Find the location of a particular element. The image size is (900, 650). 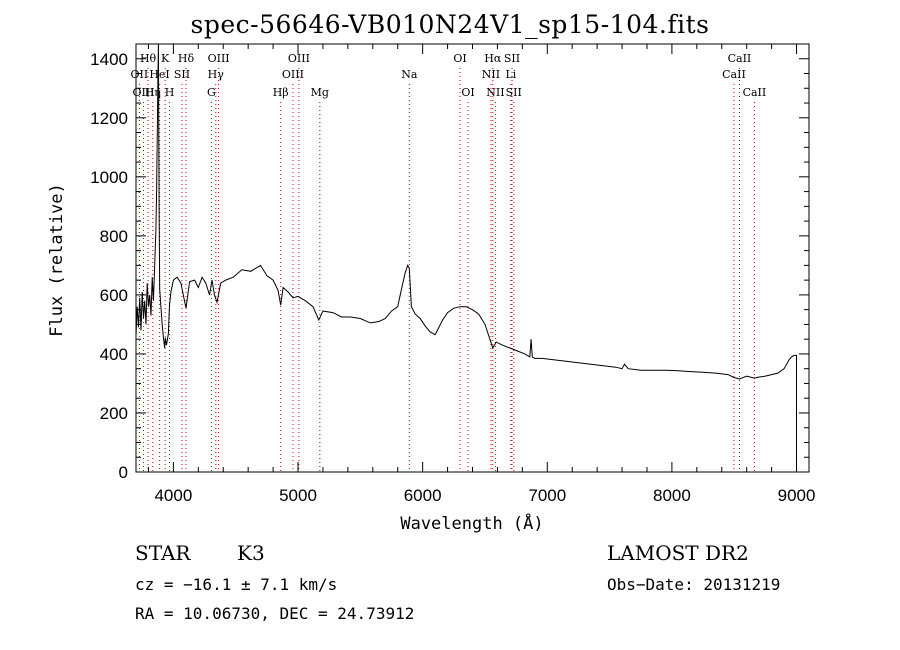

y-tick-label: 1400 is located at coordinates (109, 59).